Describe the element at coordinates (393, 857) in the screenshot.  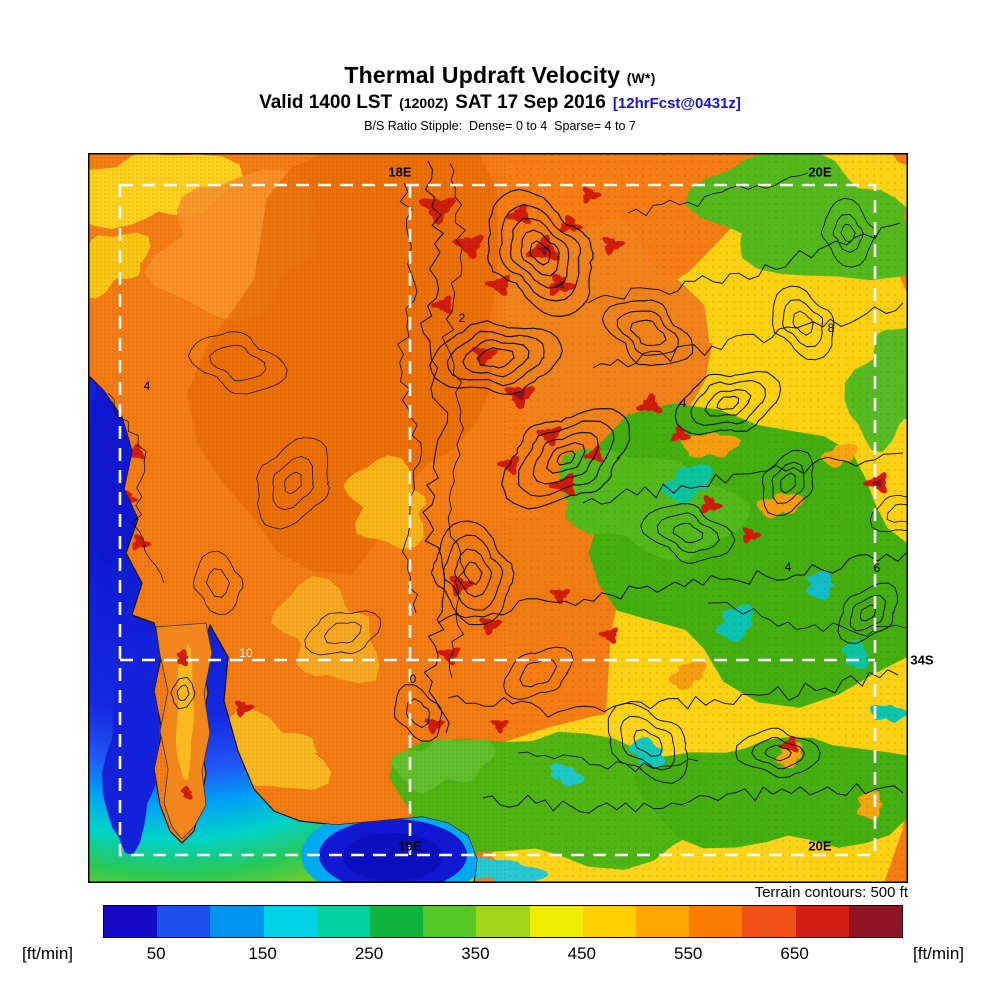
I see `false-bay-core` at that location.